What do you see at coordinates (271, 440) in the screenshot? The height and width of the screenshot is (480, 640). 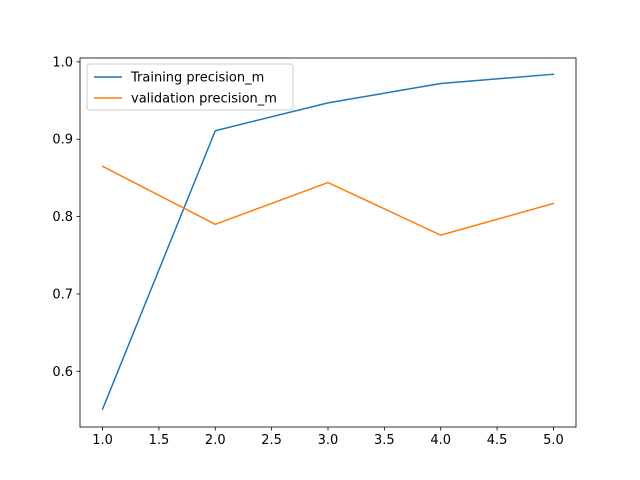 I see `x-tick-label: 2.5` at bounding box center [271, 440].